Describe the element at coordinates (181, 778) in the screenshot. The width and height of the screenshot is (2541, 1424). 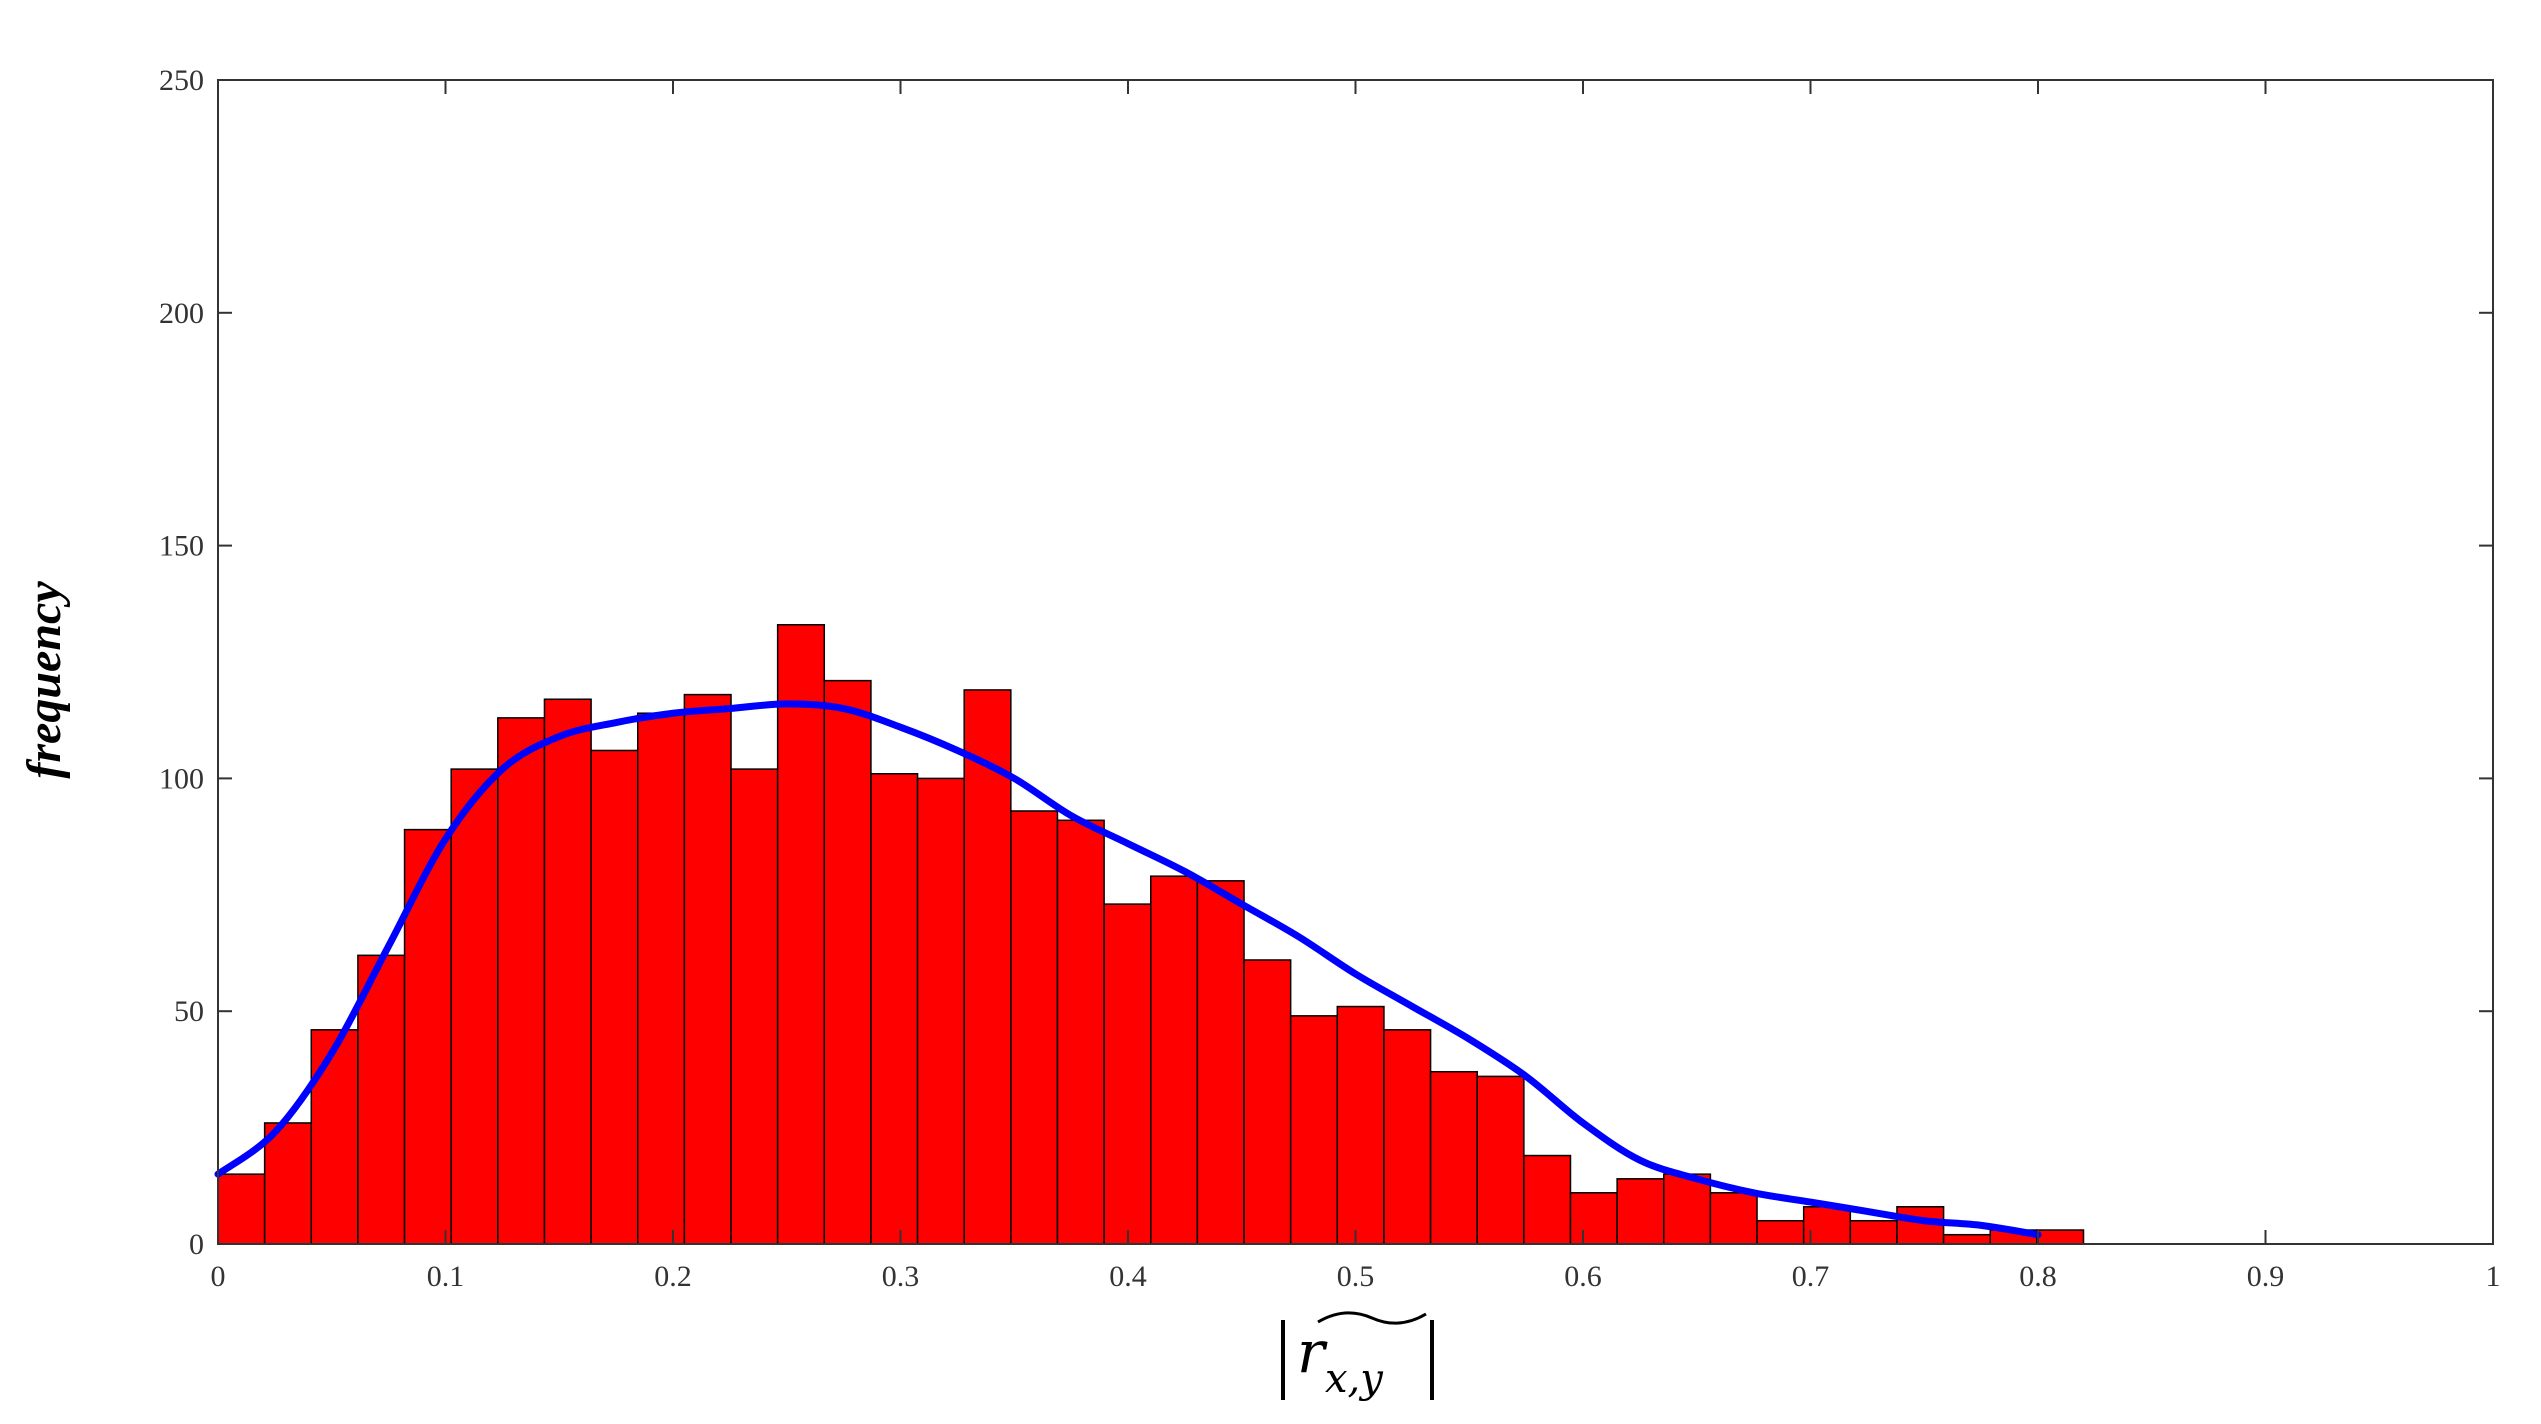
I see `y-tick-label: 100` at that location.